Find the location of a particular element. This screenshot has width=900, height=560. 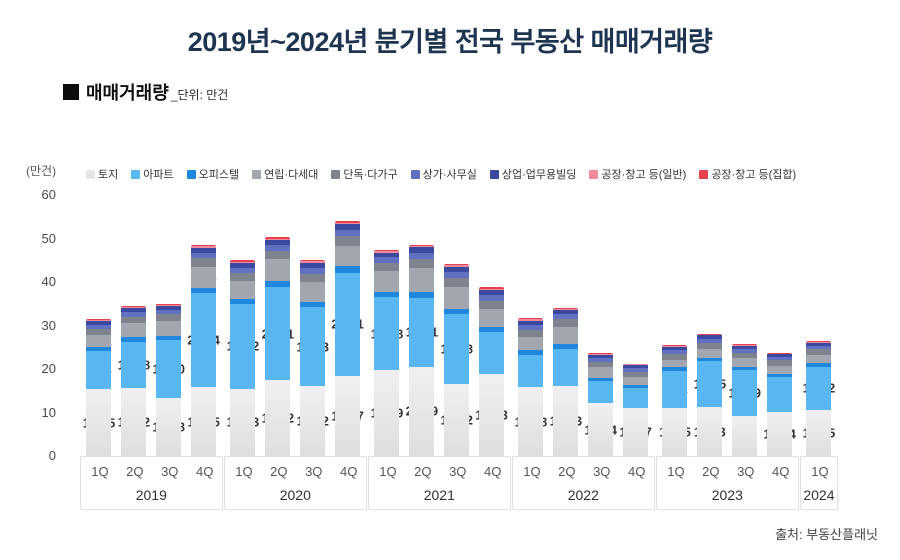

y-axis-unit-label: (만건) is located at coordinates (41, 171).